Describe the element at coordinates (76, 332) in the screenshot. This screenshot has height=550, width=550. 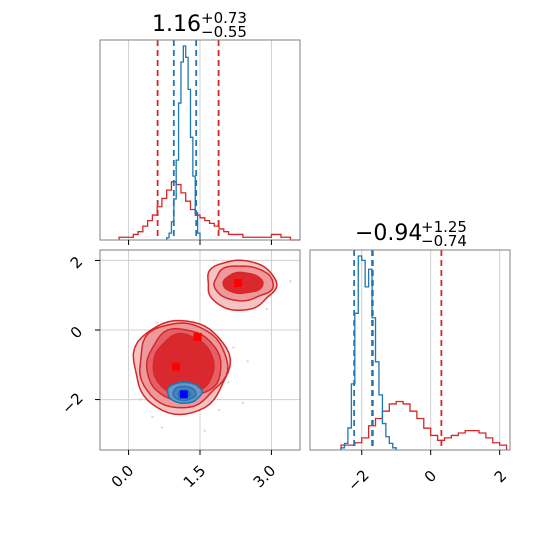
I see `joint-ytick-label: 0` at that location.